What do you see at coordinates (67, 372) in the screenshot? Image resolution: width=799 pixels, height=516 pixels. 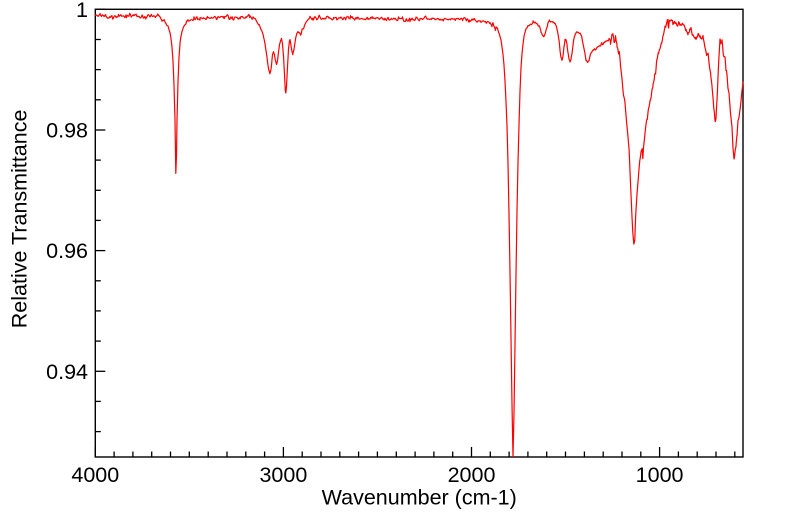 I see `svg-text: 0.94` at bounding box center [67, 372].